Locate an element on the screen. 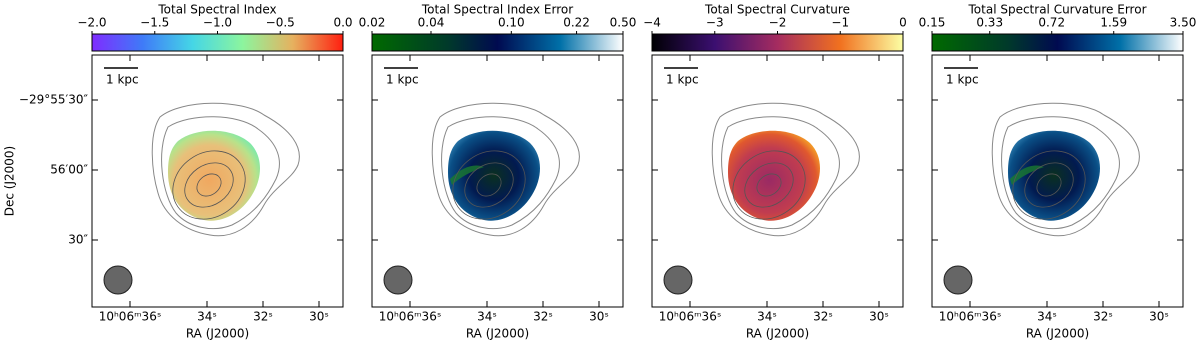 The width and height of the screenshot is (1200, 348). colorbar-title: Total Spectral Index is located at coordinates (216, 10).